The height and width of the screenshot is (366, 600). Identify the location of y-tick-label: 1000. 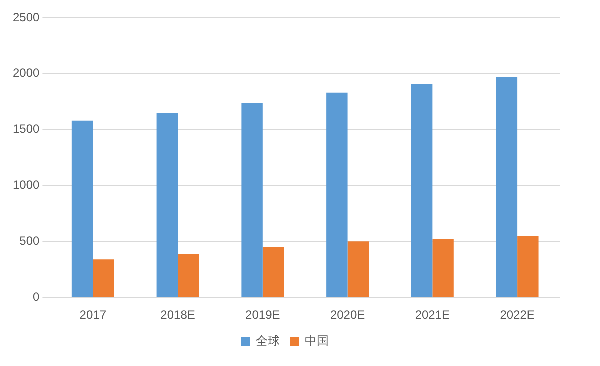
(26, 185).